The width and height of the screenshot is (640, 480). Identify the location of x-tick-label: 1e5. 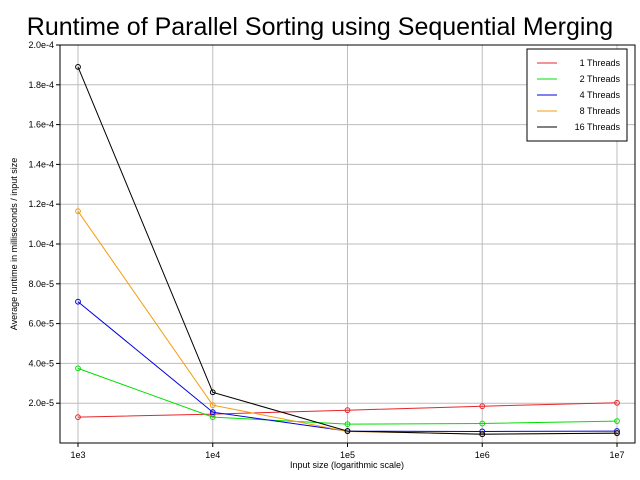
(347, 455).